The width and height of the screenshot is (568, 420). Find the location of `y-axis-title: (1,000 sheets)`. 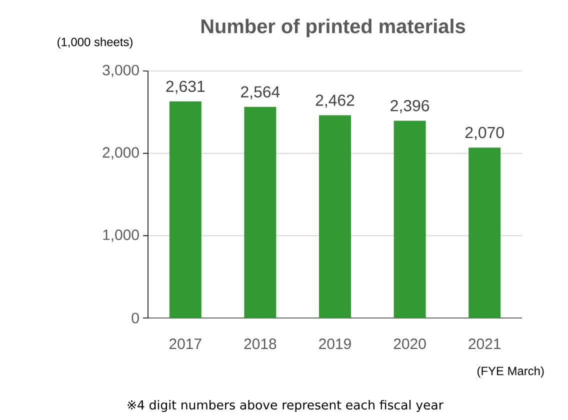

y-axis-title: (1,000 sheets) is located at coordinates (95, 43).